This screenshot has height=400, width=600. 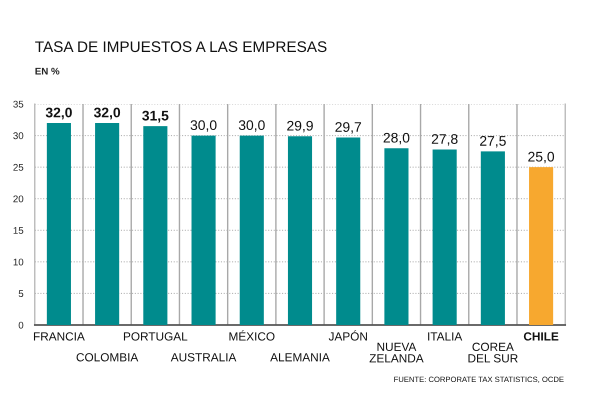 I want to click on data-label: 29,9, so click(x=300, y=126).